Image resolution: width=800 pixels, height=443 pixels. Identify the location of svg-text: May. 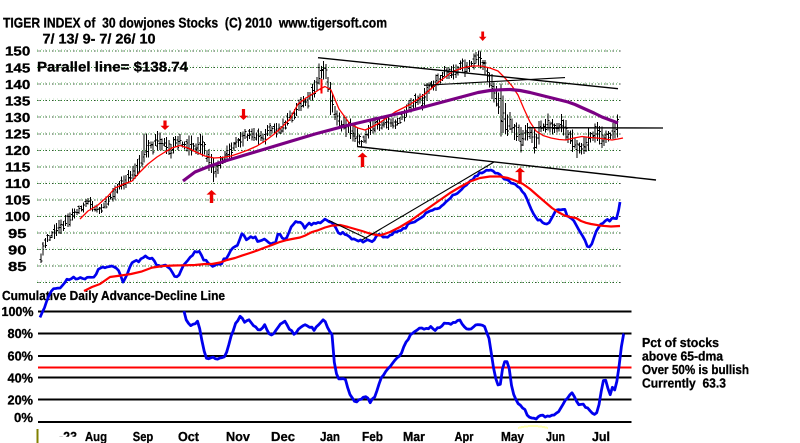
(513, 436).